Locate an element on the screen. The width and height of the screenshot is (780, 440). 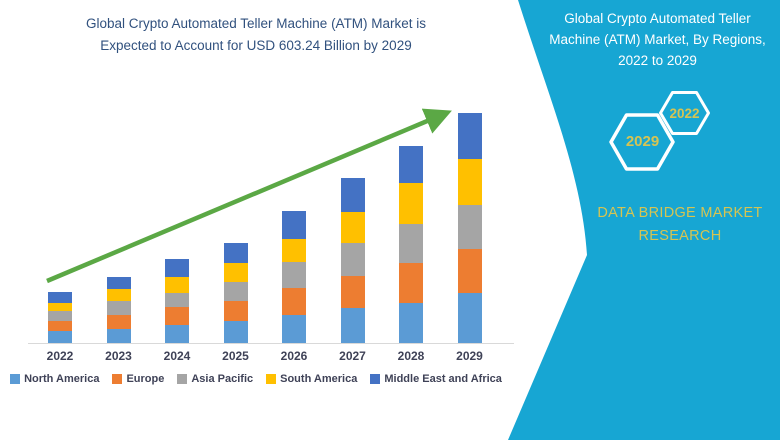
x-axis-label-2027: 2027 is located at coordinates (352, 356).